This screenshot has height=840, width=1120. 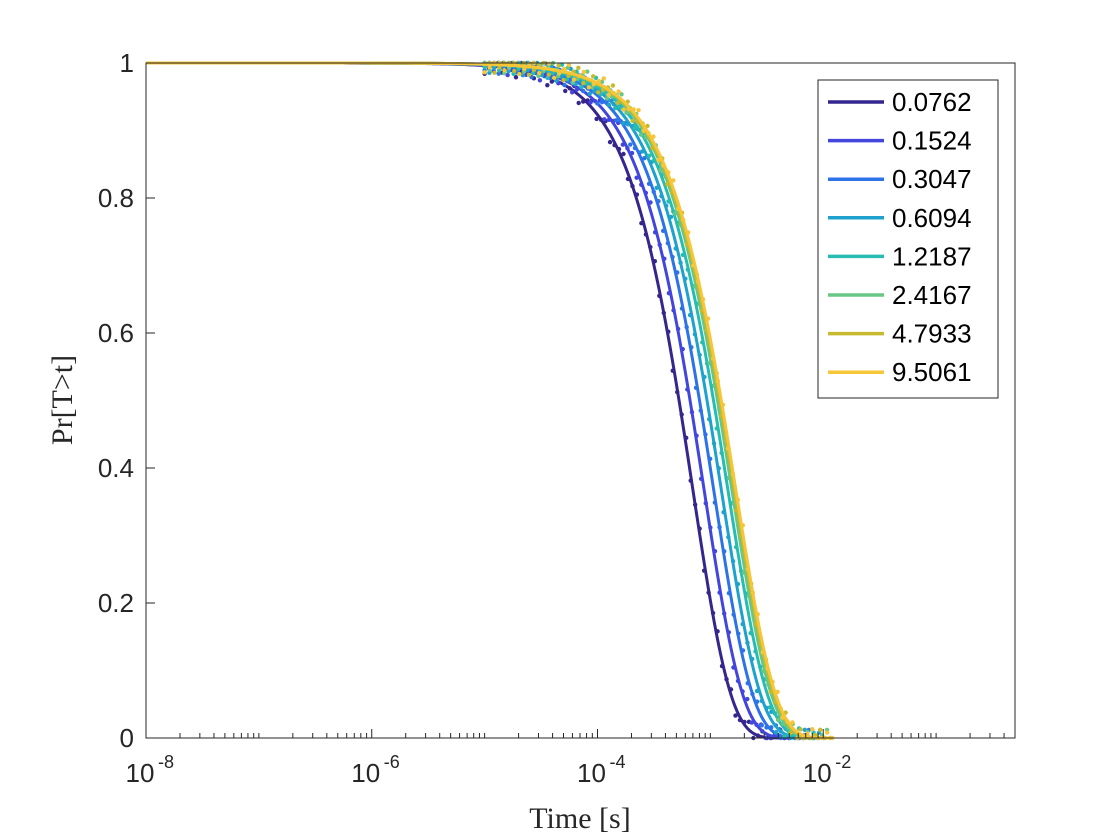 What do you see at coordinates (900, 218) in the screenshot?
I see `legend-entry-0.6094: 0.6094` at bounding box center [900, 218].